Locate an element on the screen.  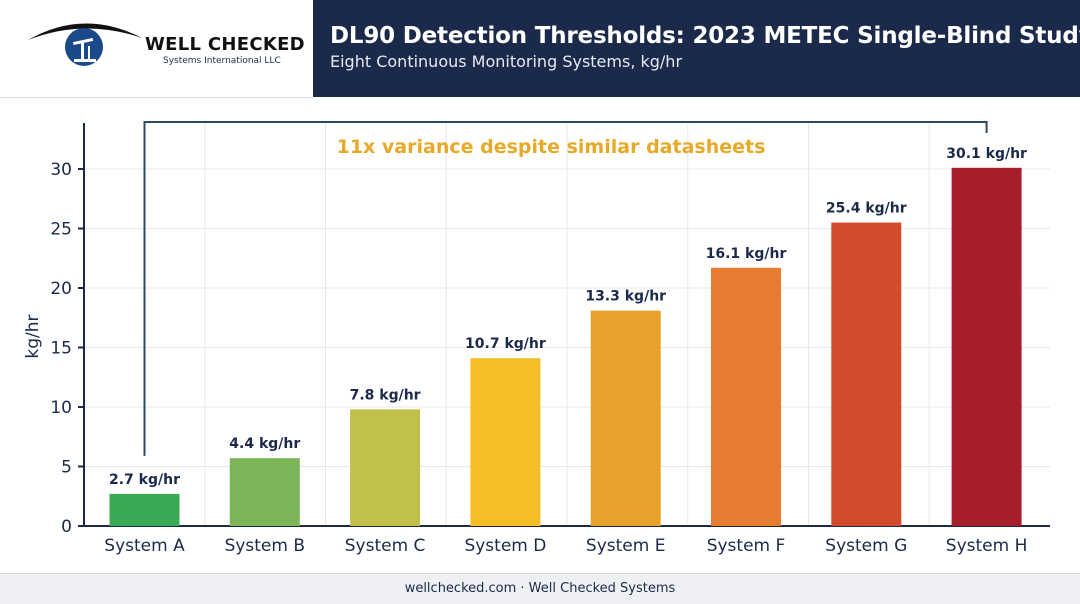
x-tick-label: System F is located at coordinates (746, 546).